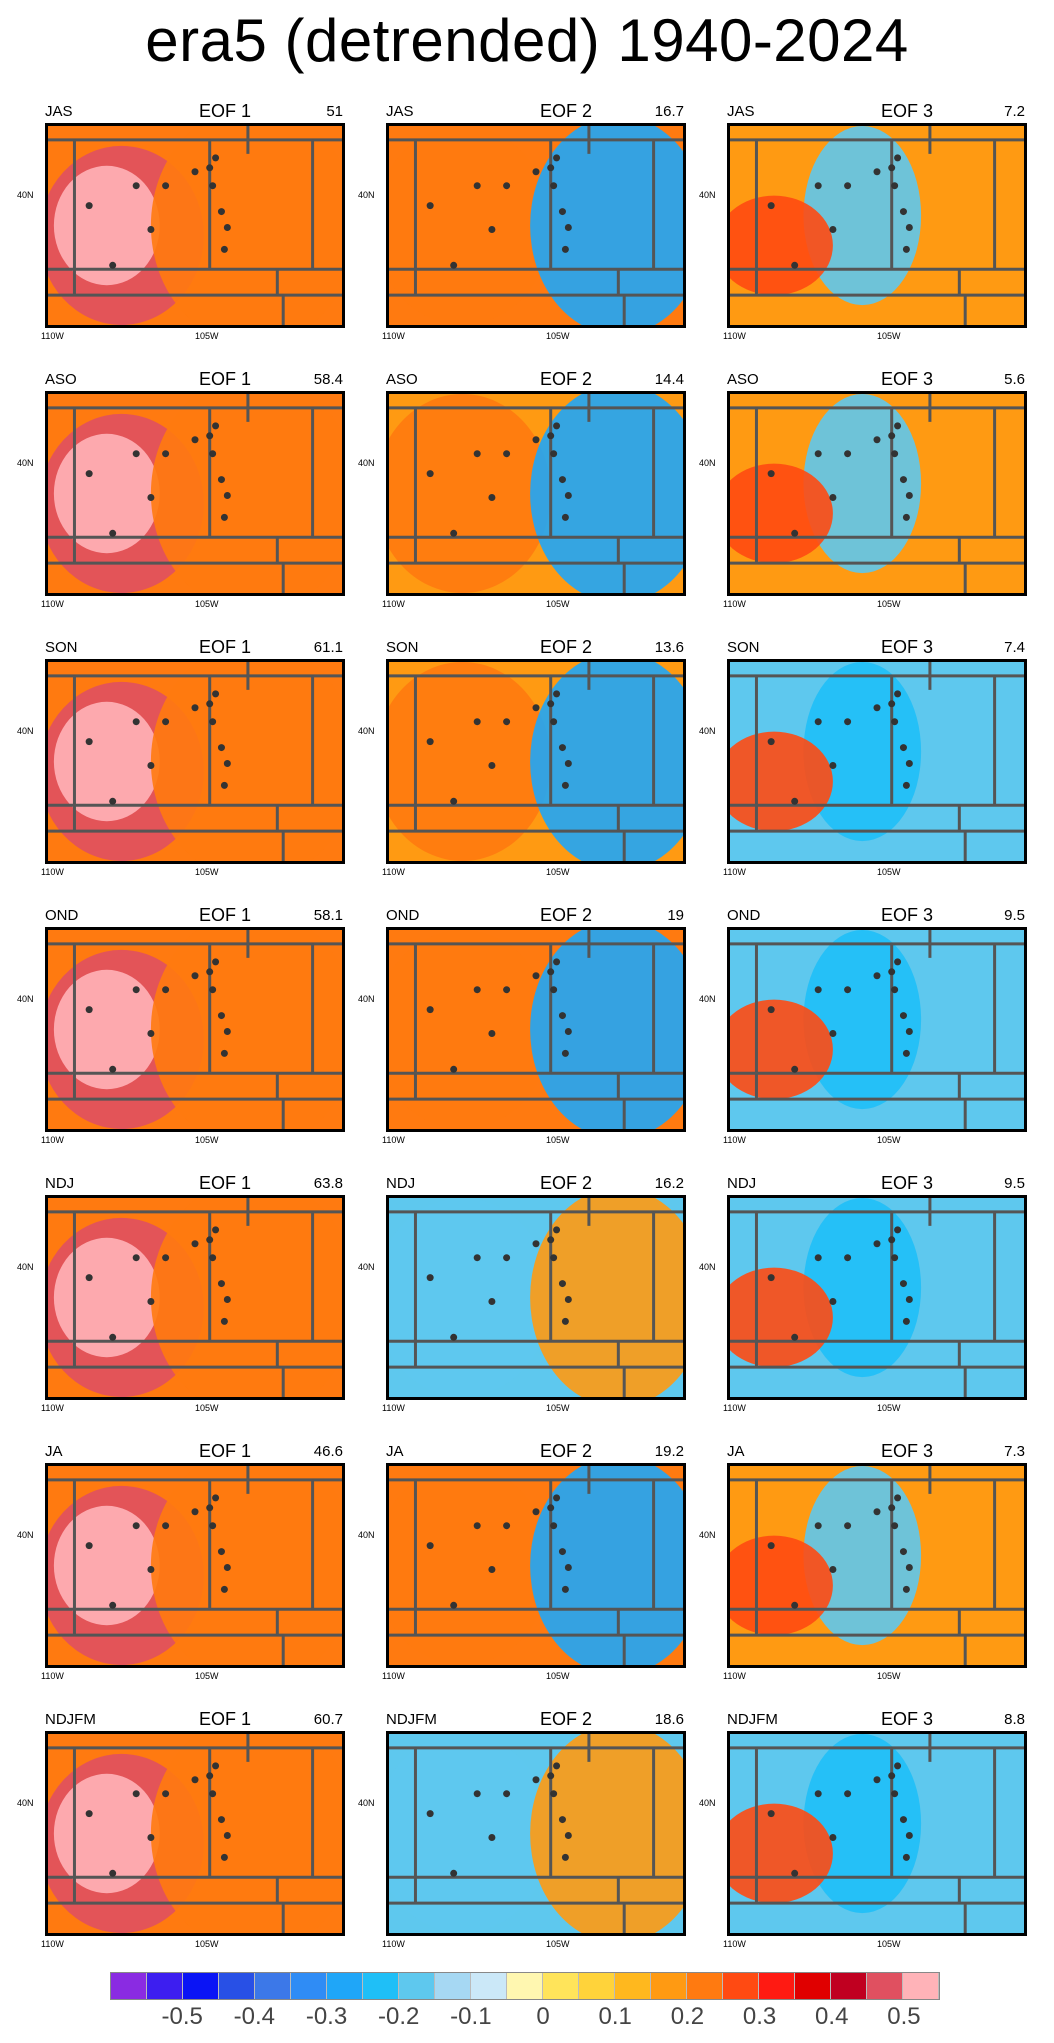 This screenshot has height=2043, width=1054. Describe the element at coordinates (25, 1267) in the screenshot. I see `lat-tick-40n: 40N` at that location.